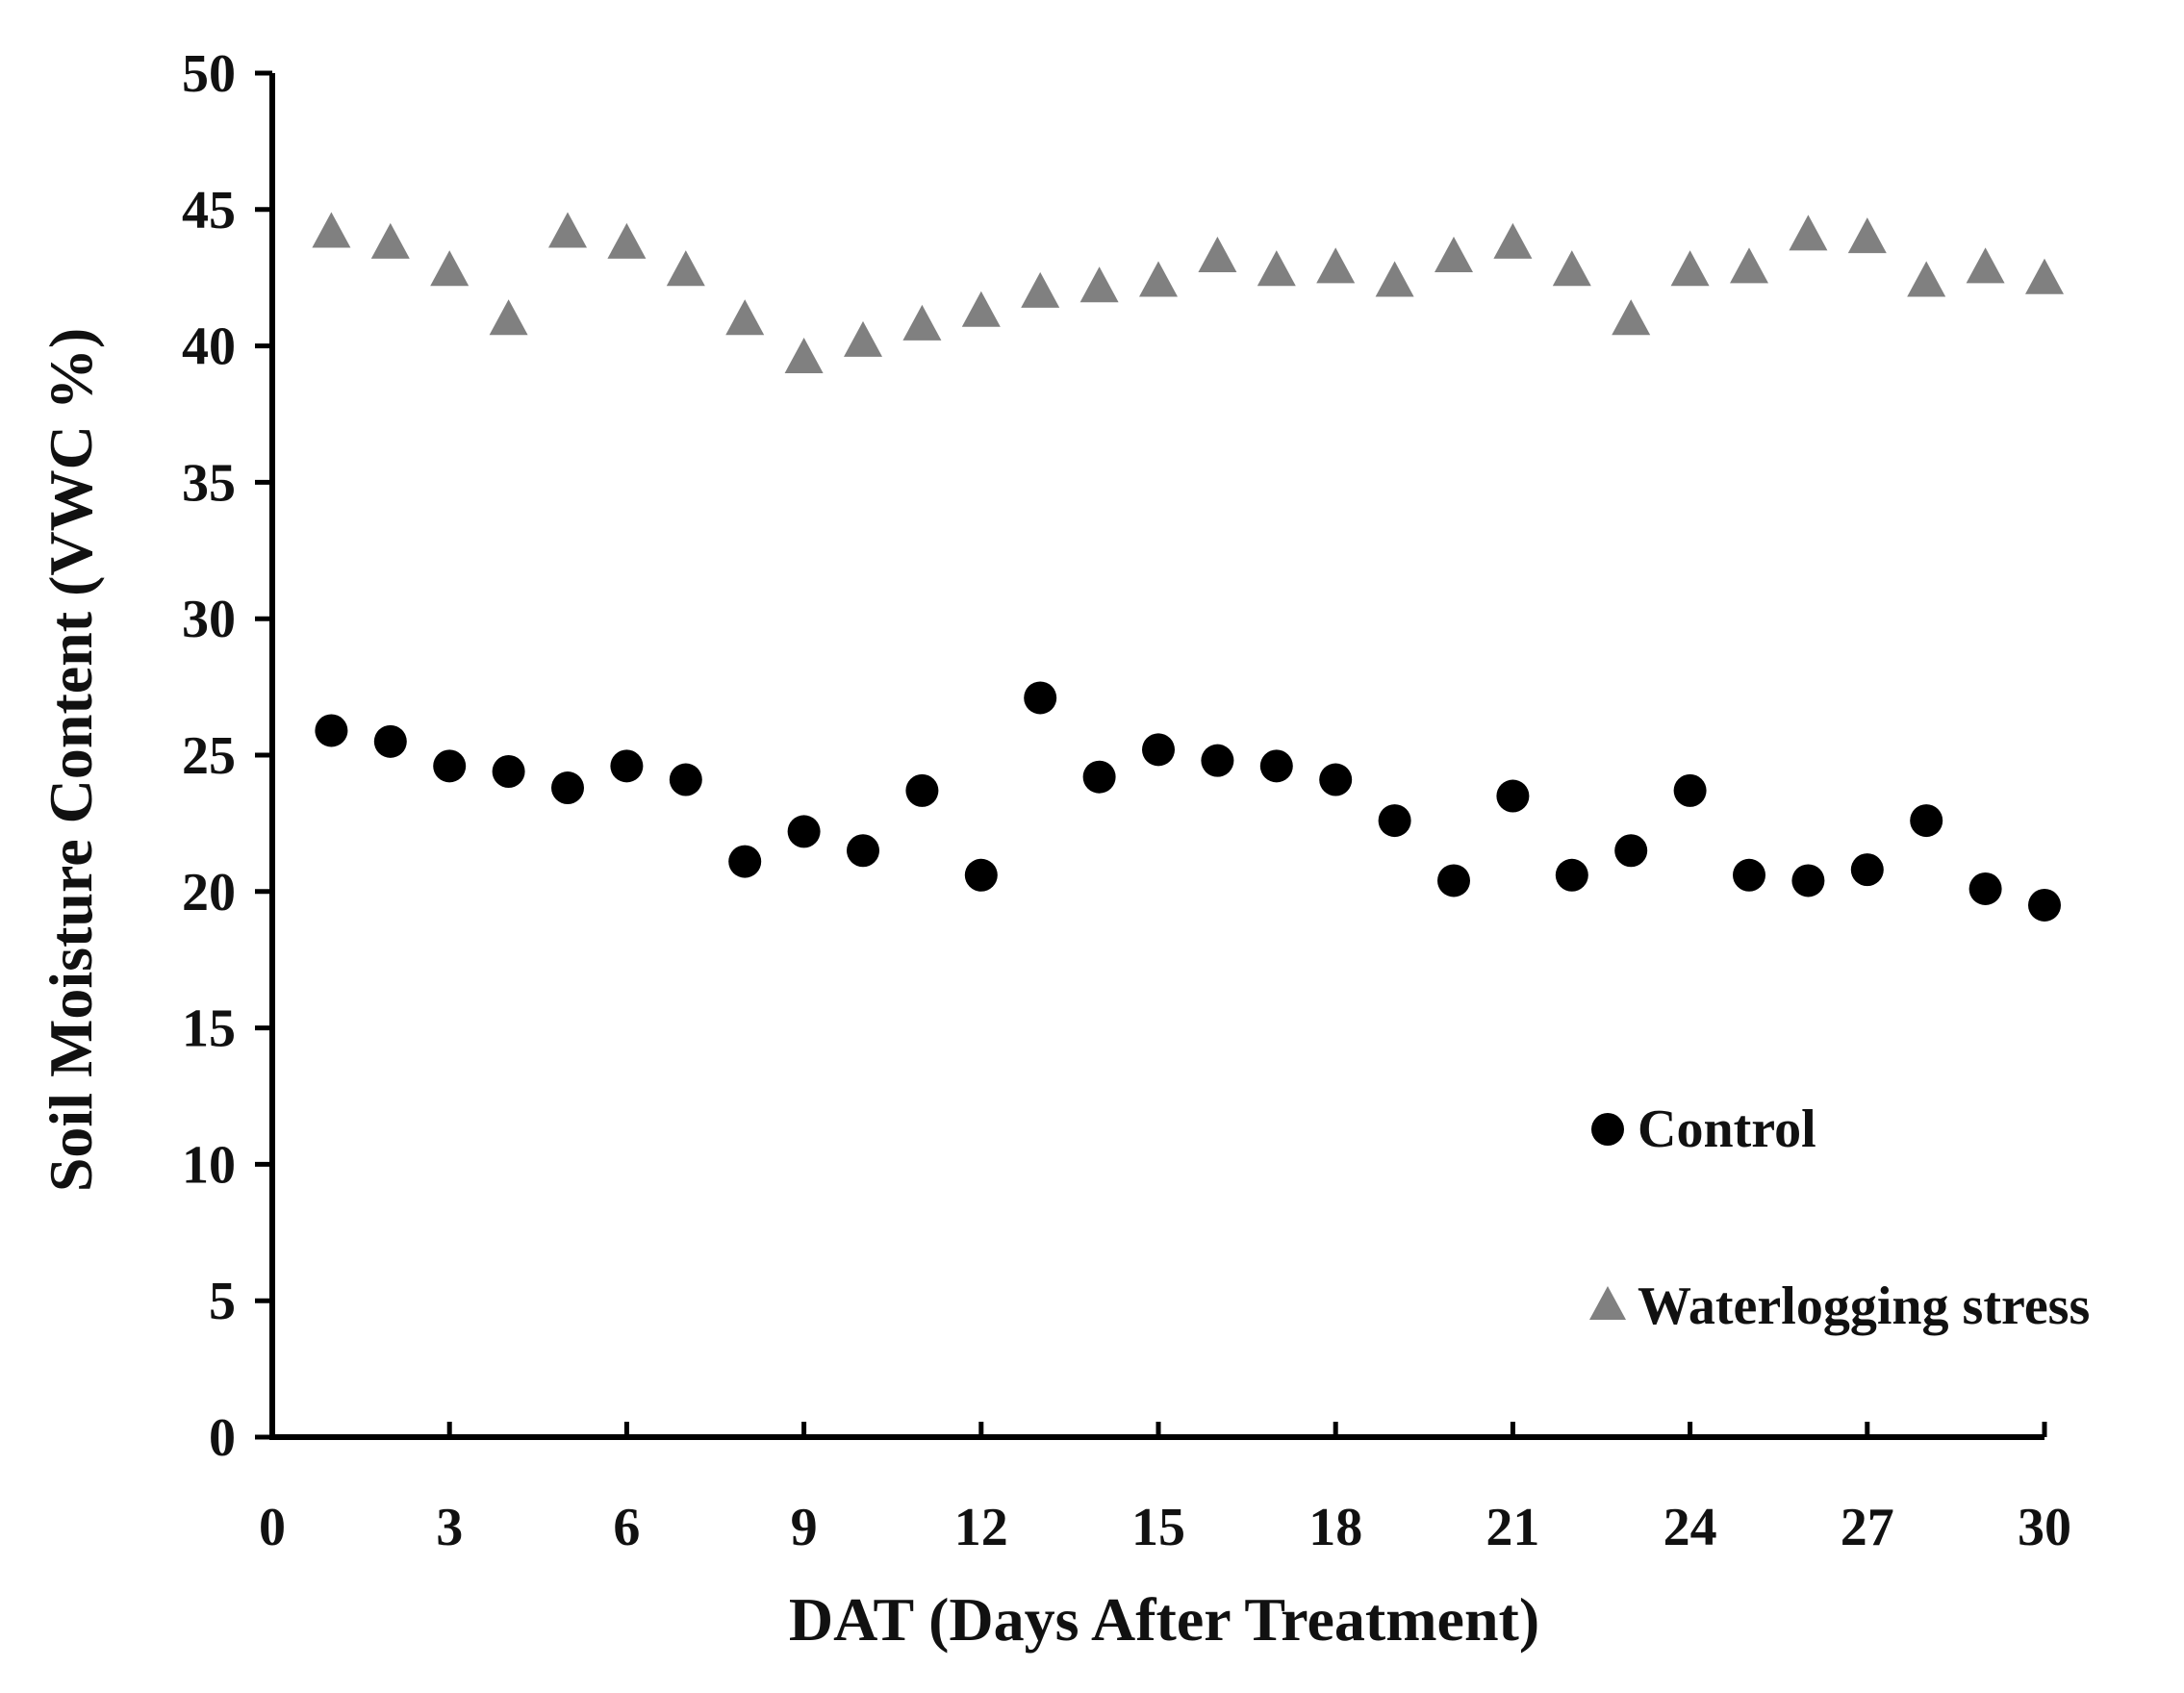 The width and height of the screenshot is (2184, 1693). What do you see at coordinates (223, 1301) in the screenshot?
I see `y-tick-label: 5` at bounding box center [223, 1301].